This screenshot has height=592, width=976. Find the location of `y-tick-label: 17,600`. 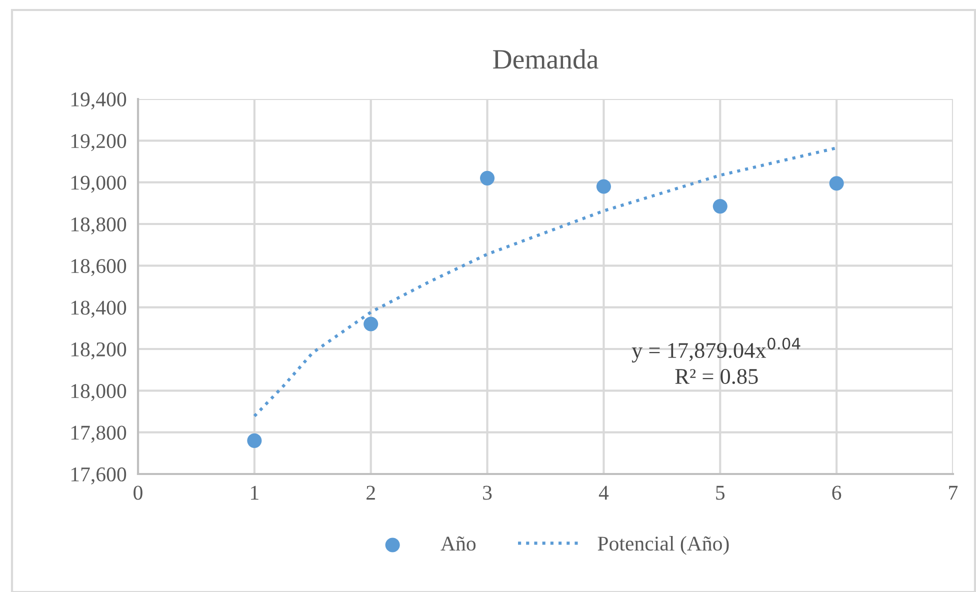

y-tick-label: 17,600 is located at coordinates (98, 475).